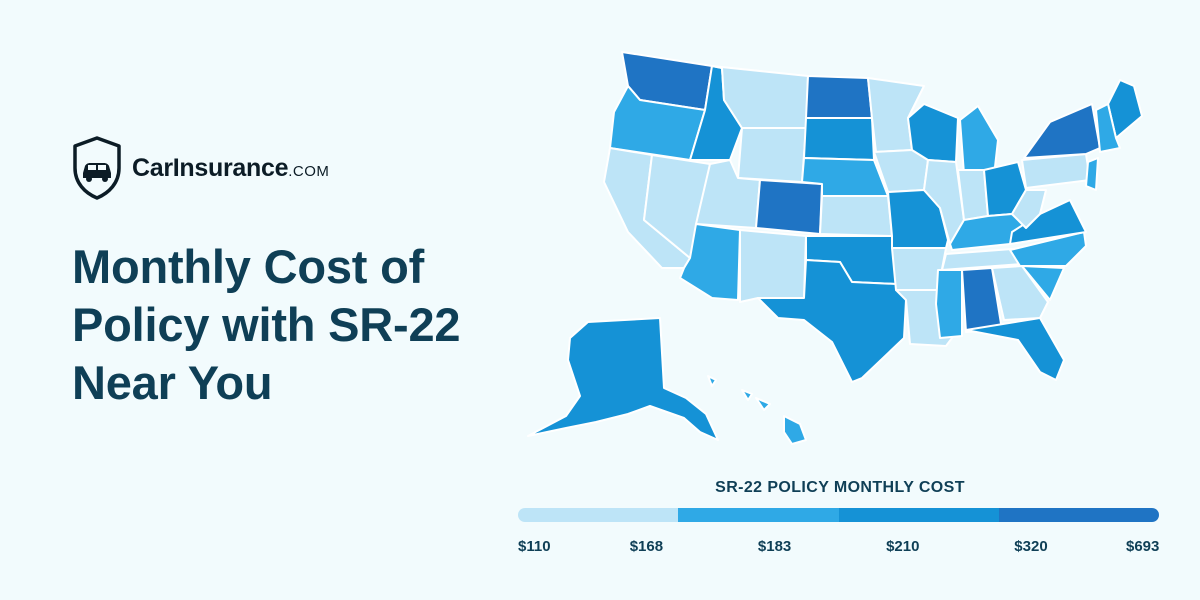 The image size is (1200, 600). Describe the element at coordinates (248, 266) in the screenshot. I see `page-title-line-1: Monthly Cost of` at that location.